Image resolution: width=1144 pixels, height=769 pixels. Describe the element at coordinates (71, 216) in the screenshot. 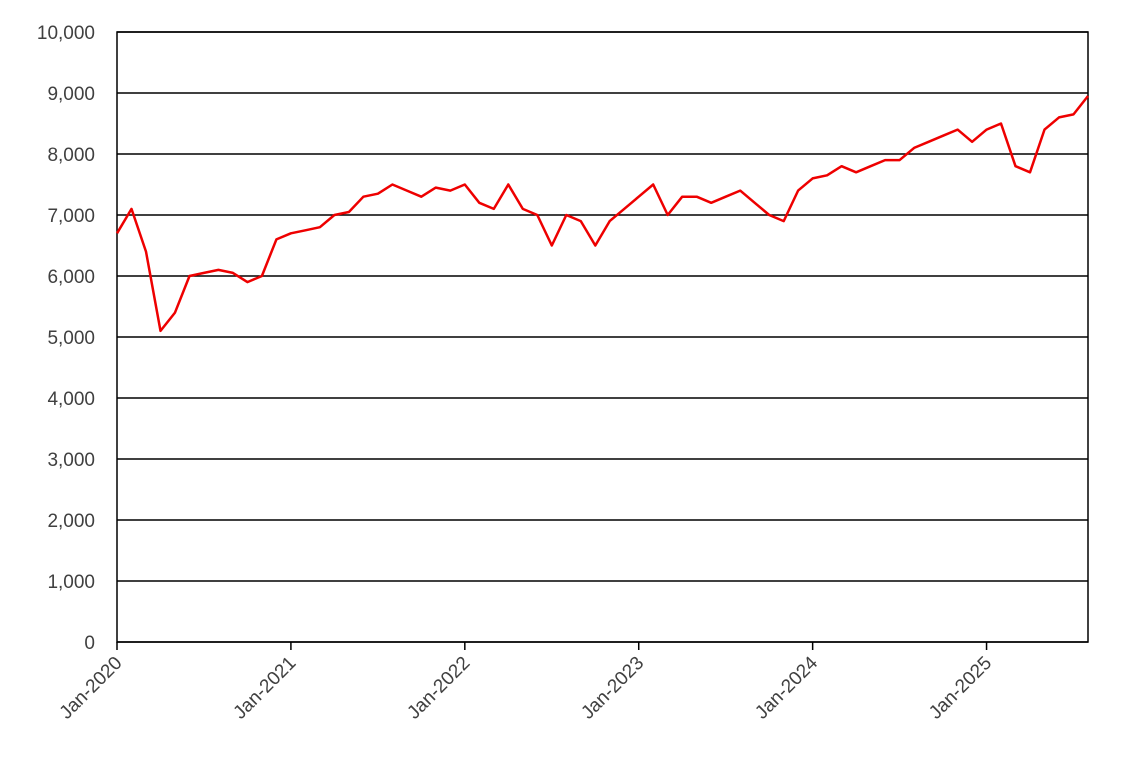

I see `y-tick-label: 7,000` at that location.